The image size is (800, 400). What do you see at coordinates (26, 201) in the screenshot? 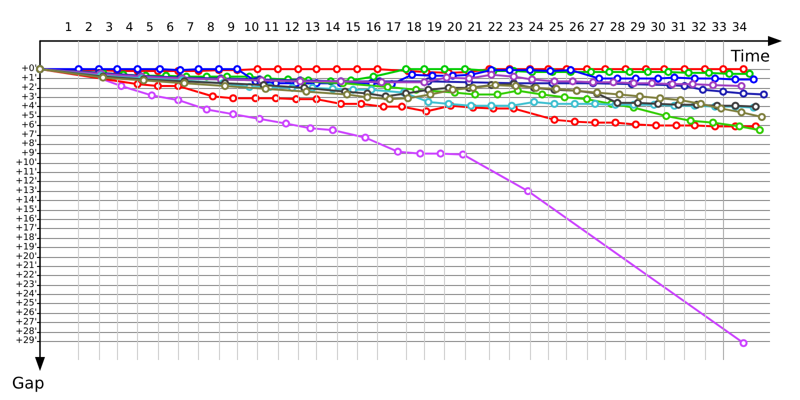
I see `y-tick-label: +14'` at bounding box center [26, 201].